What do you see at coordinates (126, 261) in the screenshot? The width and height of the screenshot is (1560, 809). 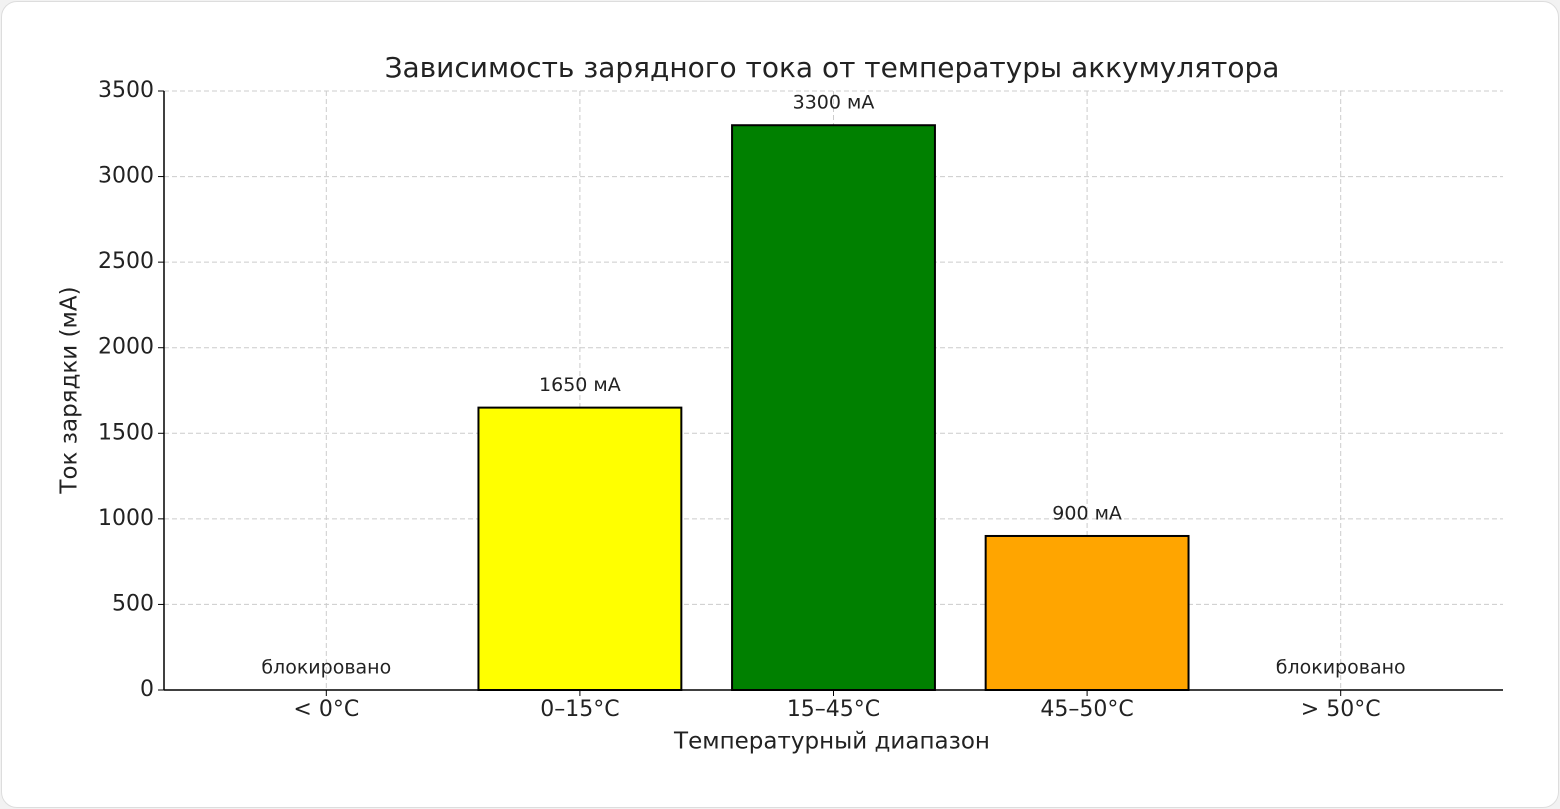 I see `y-tick-label: 2500` at bounding box center [126, 261].